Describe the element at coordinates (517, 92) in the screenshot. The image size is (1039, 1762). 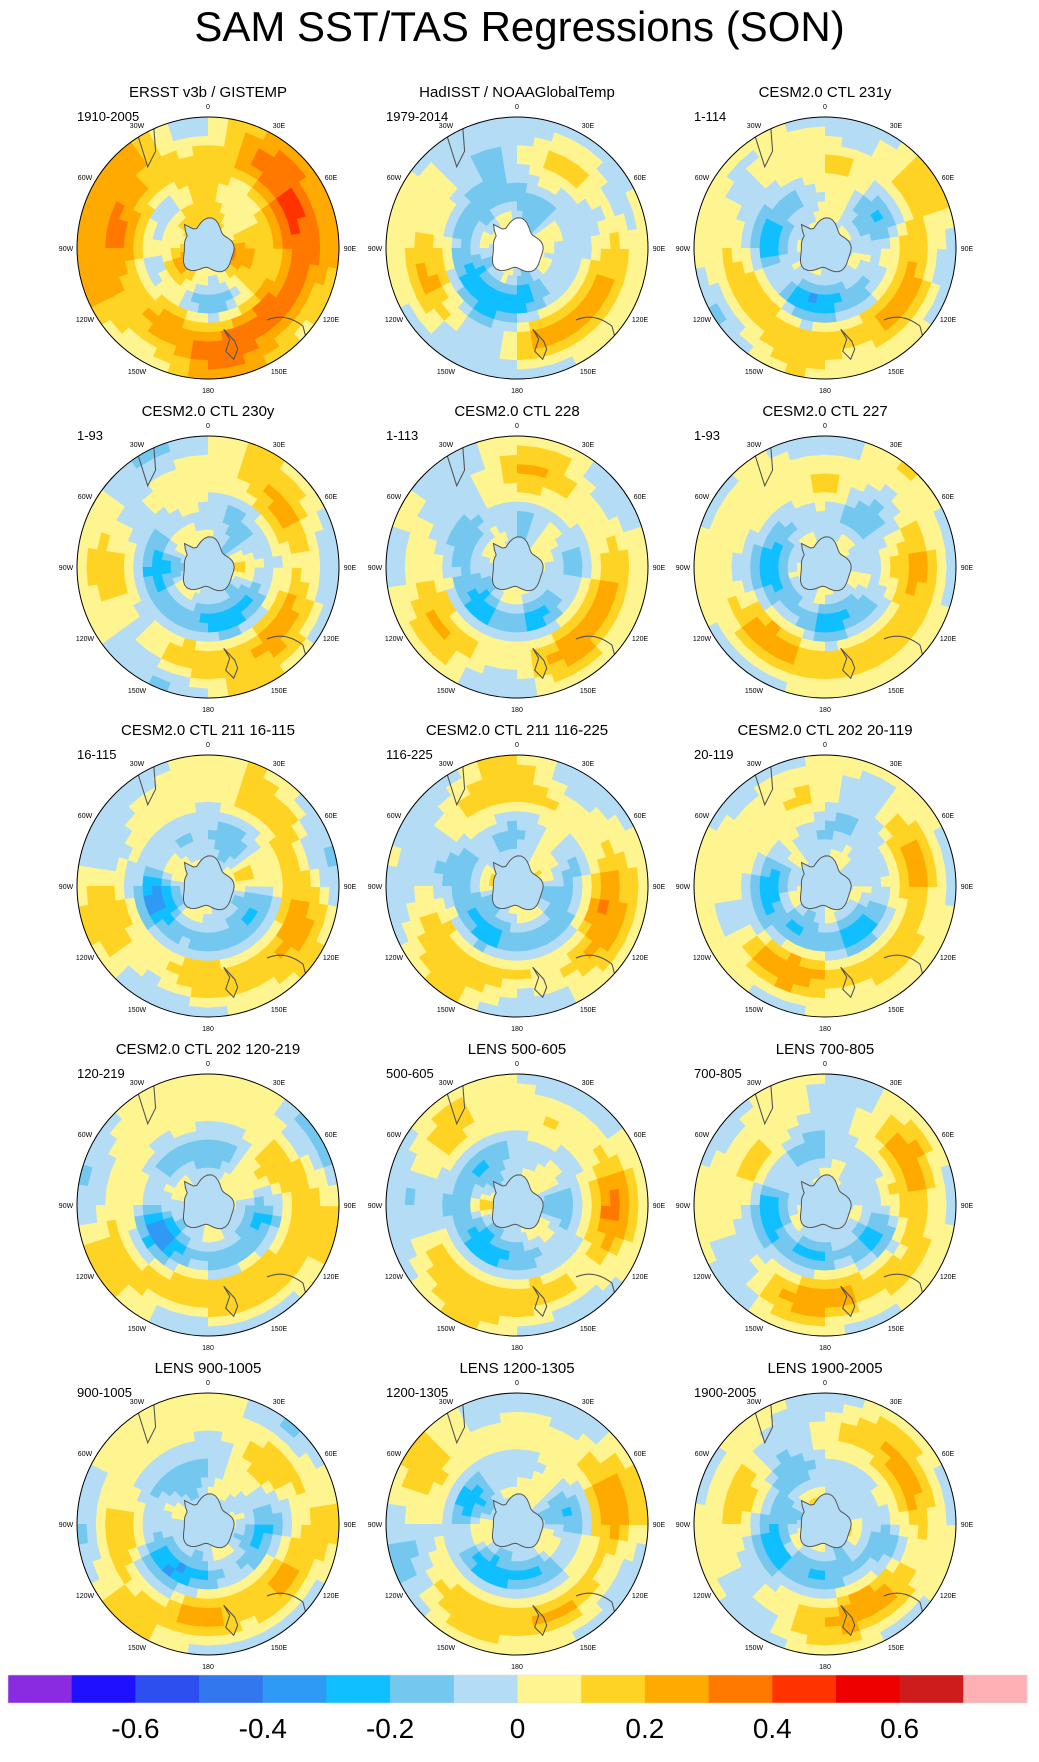
I see `panel-title: HadISST / NOAAGlobalTemp` at that location.